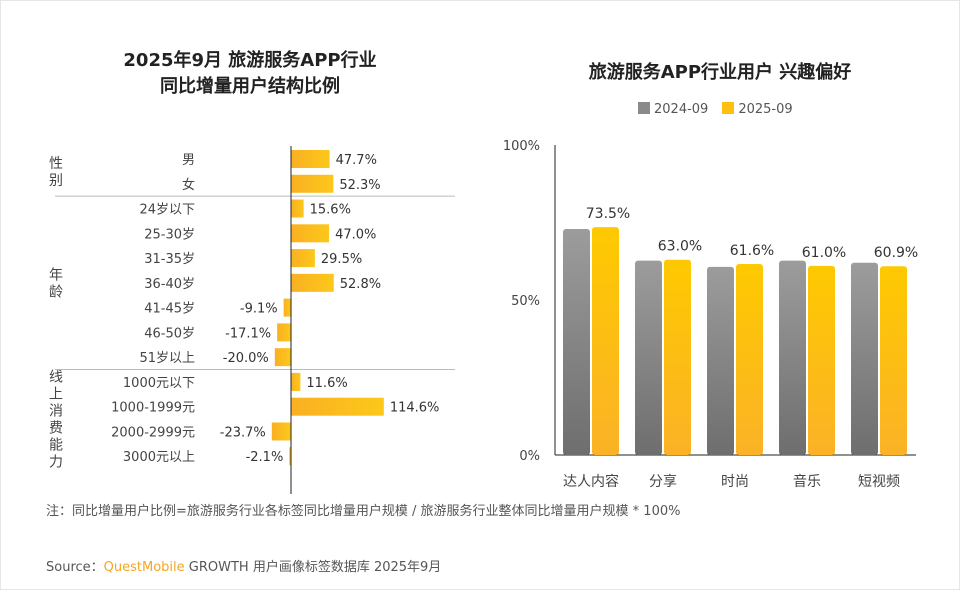 This screenshot has height=590, width=960. I want to click on group-label: 费, so click(56, 429).